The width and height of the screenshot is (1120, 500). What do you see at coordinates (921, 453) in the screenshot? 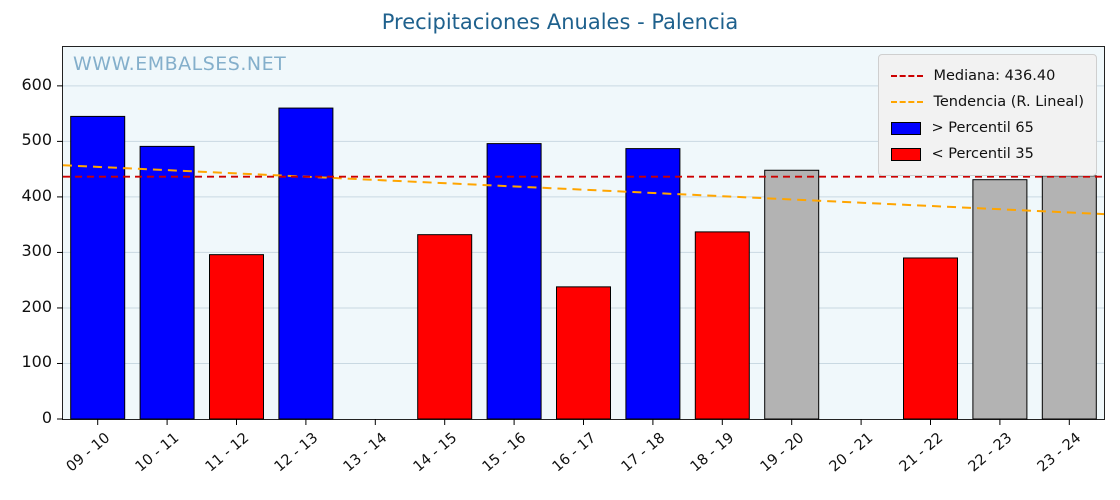
I see `x-axis-tick-label: 21 - 22` at bounding box center [921, 453].